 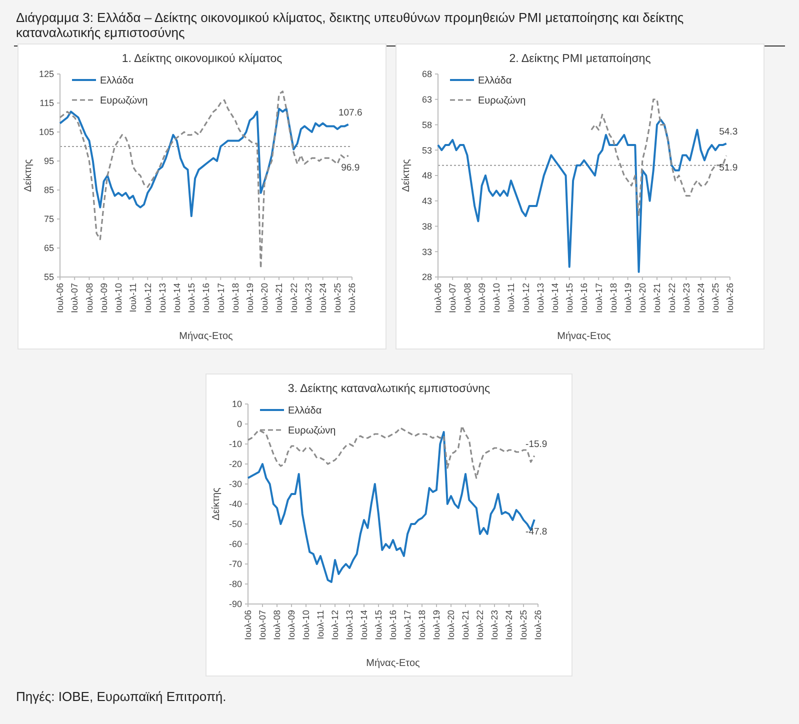 I want to click on y-tick-label: -60, so click(x=235, y=544).